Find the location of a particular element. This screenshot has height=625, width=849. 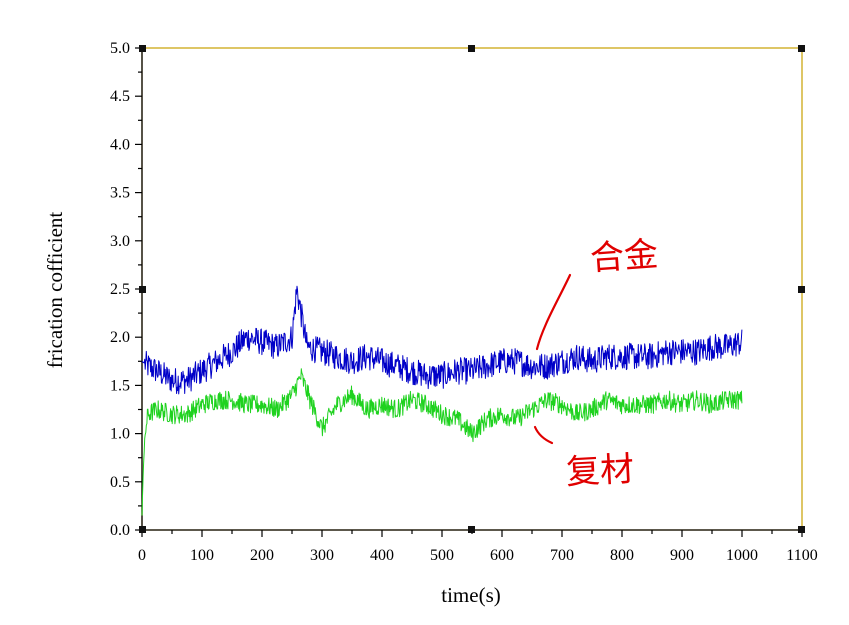

x-tick-label: 0 is located at coordinates (142, 555).